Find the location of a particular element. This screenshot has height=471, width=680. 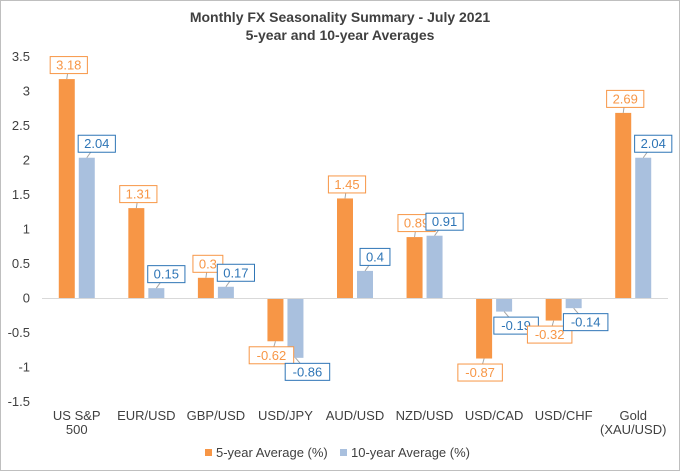

data-label-text: -0.86 is located at coordinates (308, 371).